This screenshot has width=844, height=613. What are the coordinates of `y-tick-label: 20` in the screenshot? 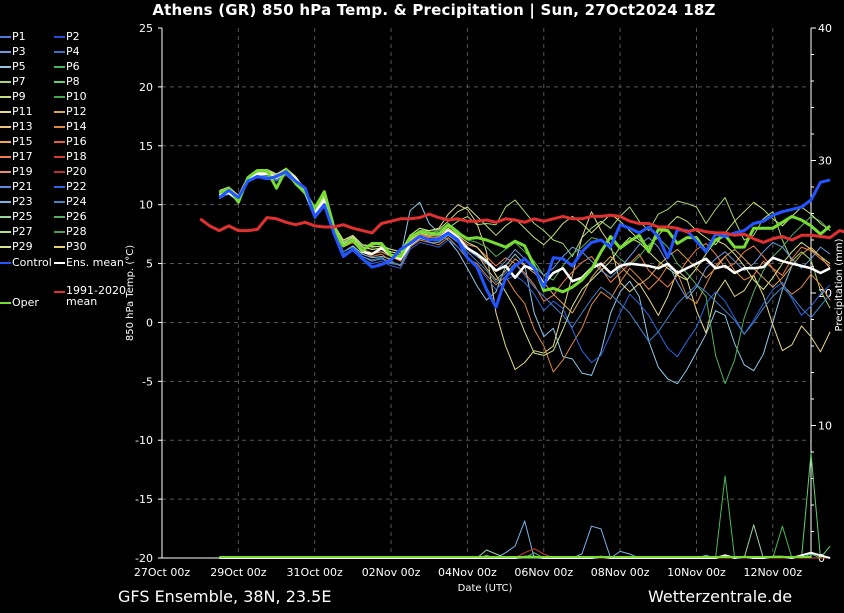 It's located at (146, 87).